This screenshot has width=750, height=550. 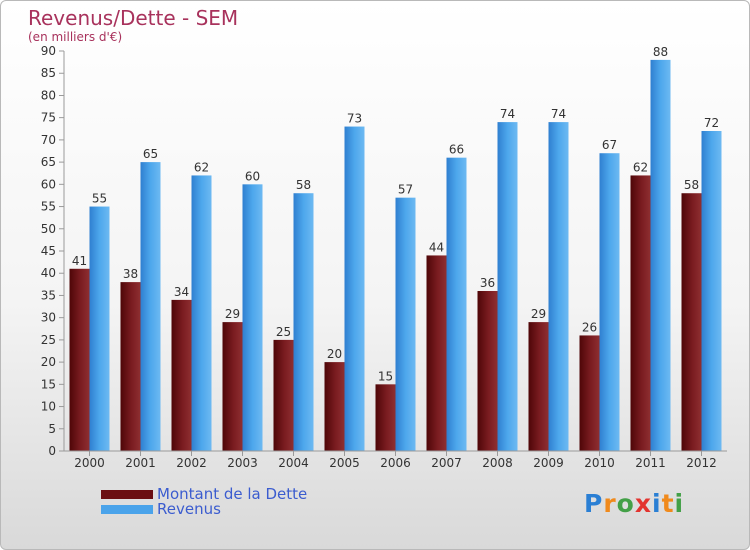 What do you see at coordinates (548, 463) in the screenshot?
I see `x-tick-label: 2009` at bounding box center [548, 463].